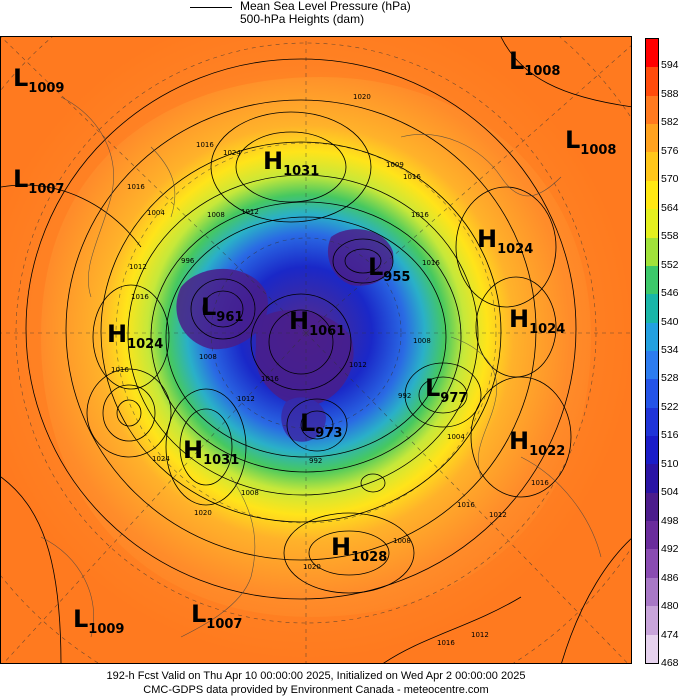  I want to click on height-colorbar, so click(652, 351).